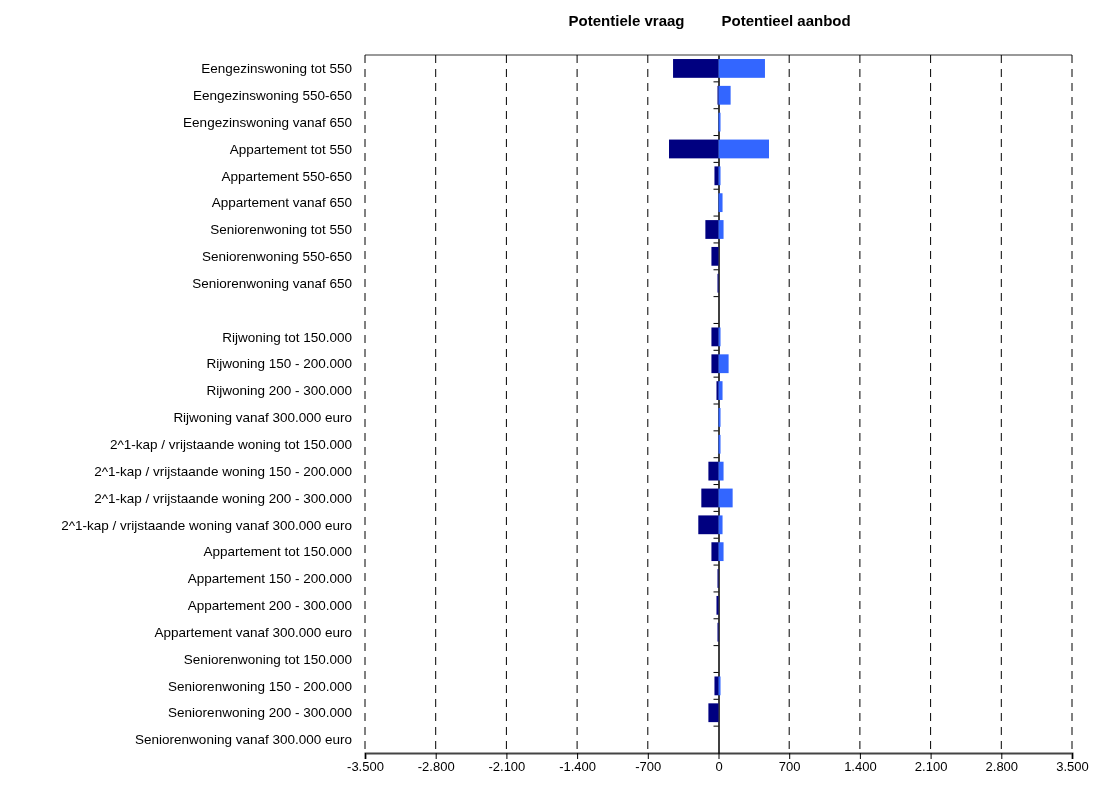  I want to click on y-tick-label: Appartement tot 550, so click(290, 149).